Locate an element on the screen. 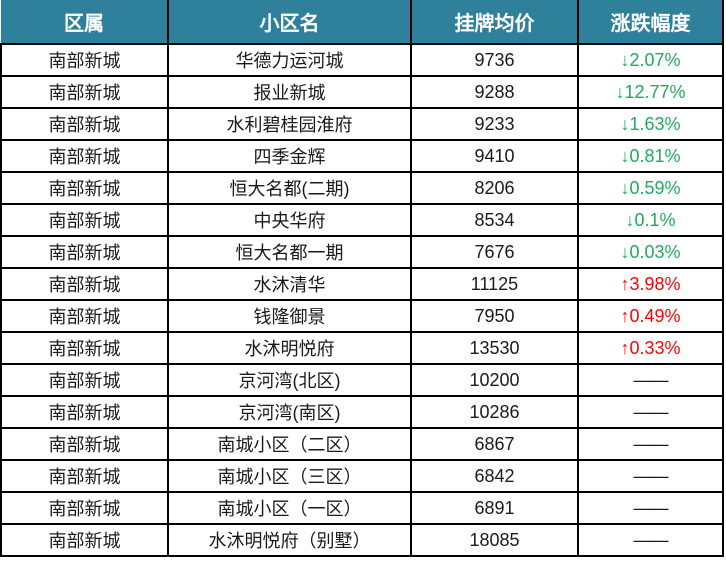  table-row: 南部新城 水利碧桂园淮府 9233 ↓1.63% is located at coordinates (362, 124).